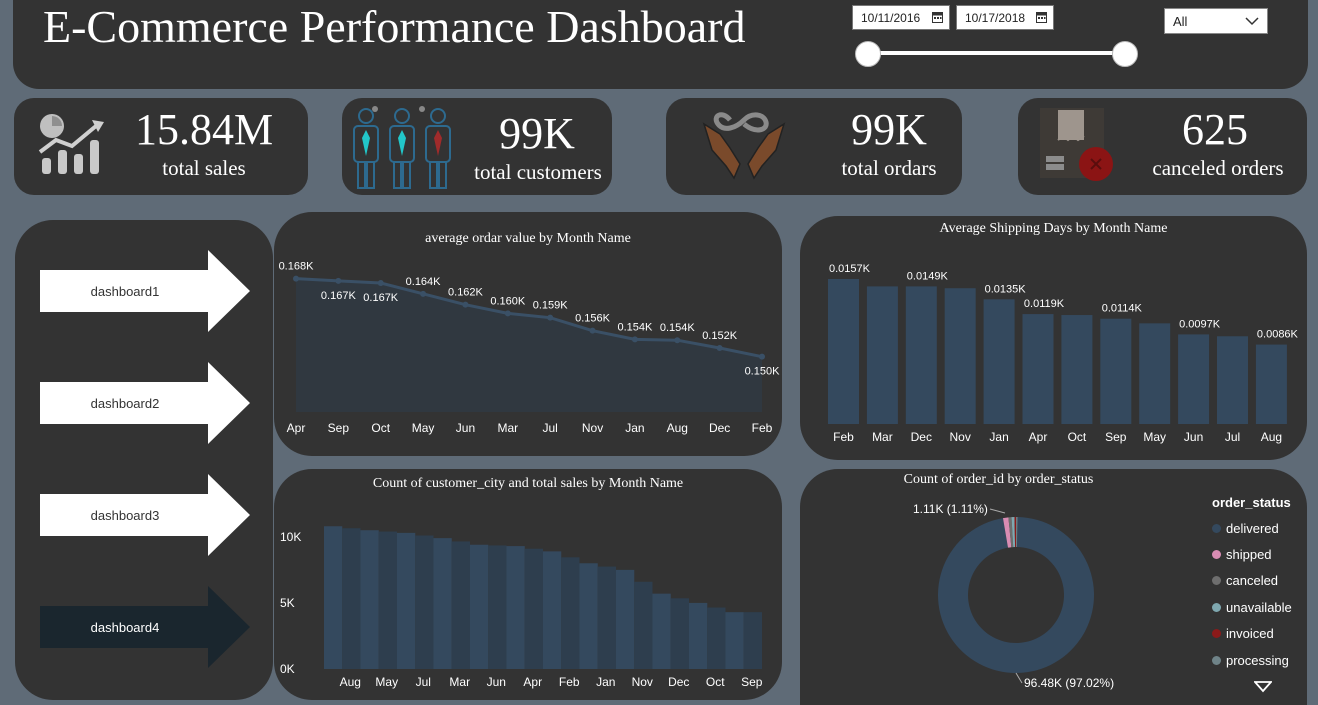 Image resolution: width=1318 pixels, height=705 pixels. I want to click on legend-item-delivered: delivered, so click(1252, 528).